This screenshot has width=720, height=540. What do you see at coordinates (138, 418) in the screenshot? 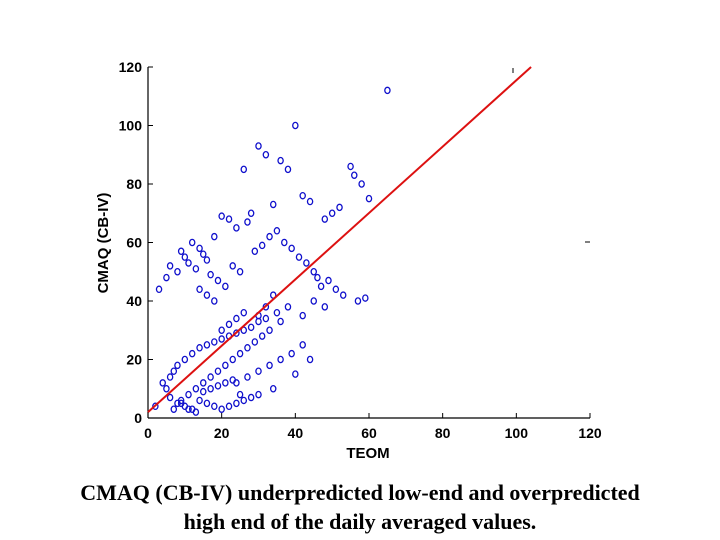
I see `y-tick-label: 0` at bounding box center [138, 418].